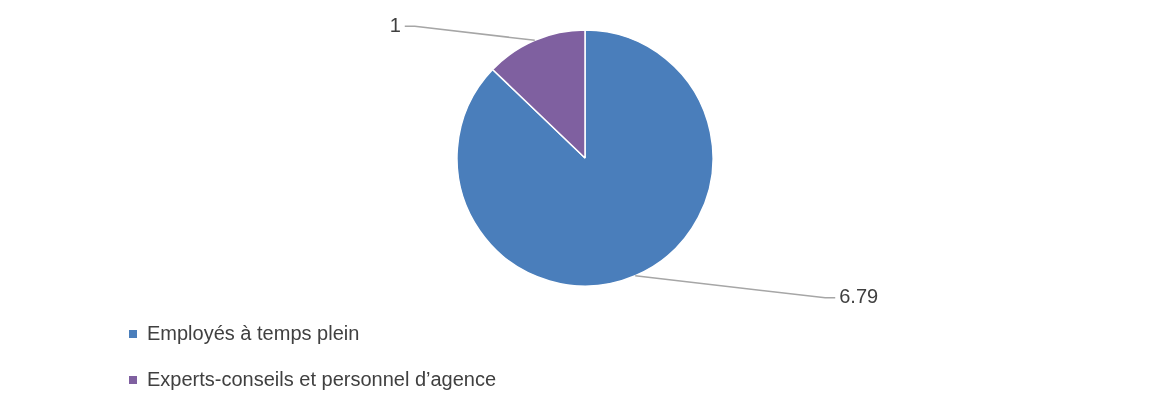 Image resolution: width=1164 pixels, height=400 pixels. What do you see at coordinates (322, 378) in the screenshot?
I see `legend-label: Experts-conseils et personnel d’agence` at bounding box center [322, 378].